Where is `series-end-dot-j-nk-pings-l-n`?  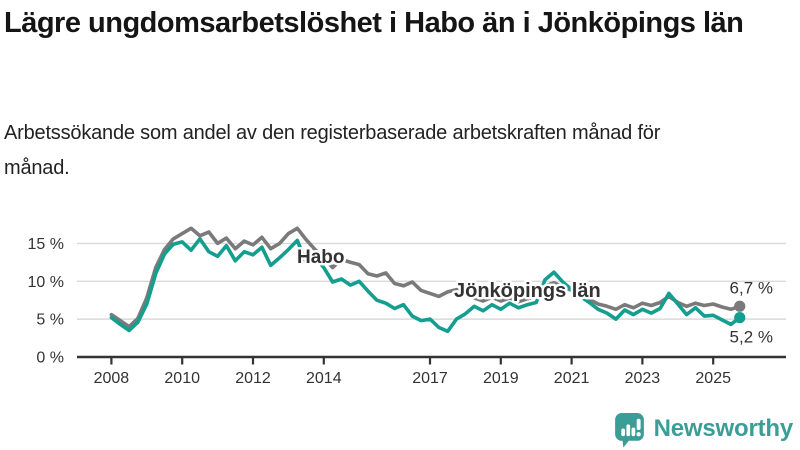 series-end-dot-j-nk-pings-l-n is located at coordinates (740, 306).